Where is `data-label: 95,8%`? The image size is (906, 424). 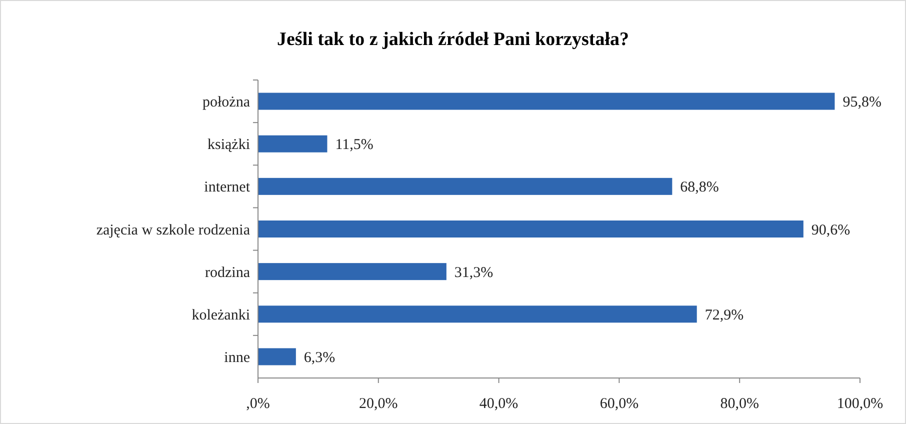
data-label: 95,8% is located at coordinates (862, 102).